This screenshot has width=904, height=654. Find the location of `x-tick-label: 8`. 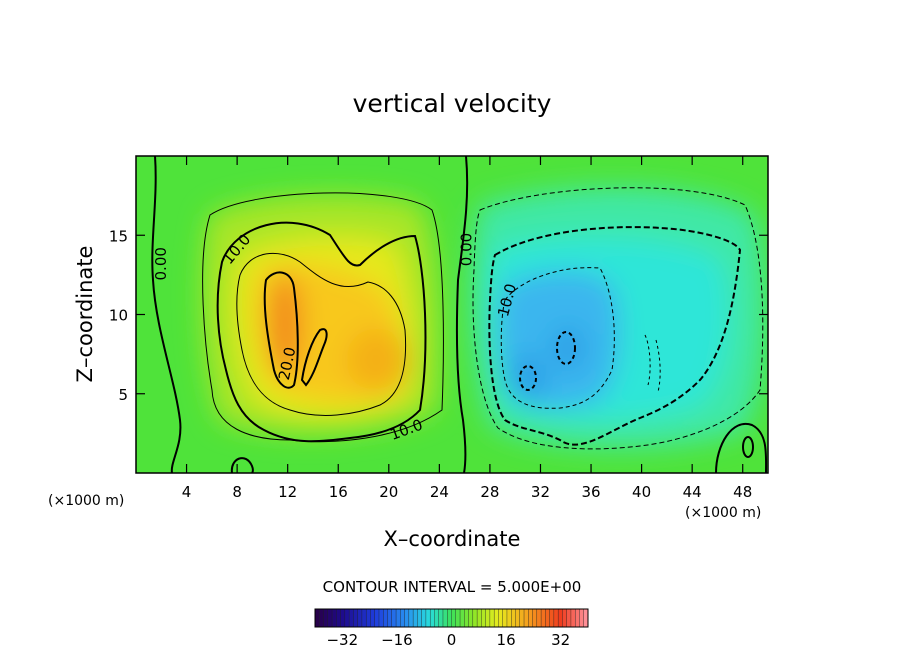

x-tick-label: 8 is located at coordinates (237, 492).